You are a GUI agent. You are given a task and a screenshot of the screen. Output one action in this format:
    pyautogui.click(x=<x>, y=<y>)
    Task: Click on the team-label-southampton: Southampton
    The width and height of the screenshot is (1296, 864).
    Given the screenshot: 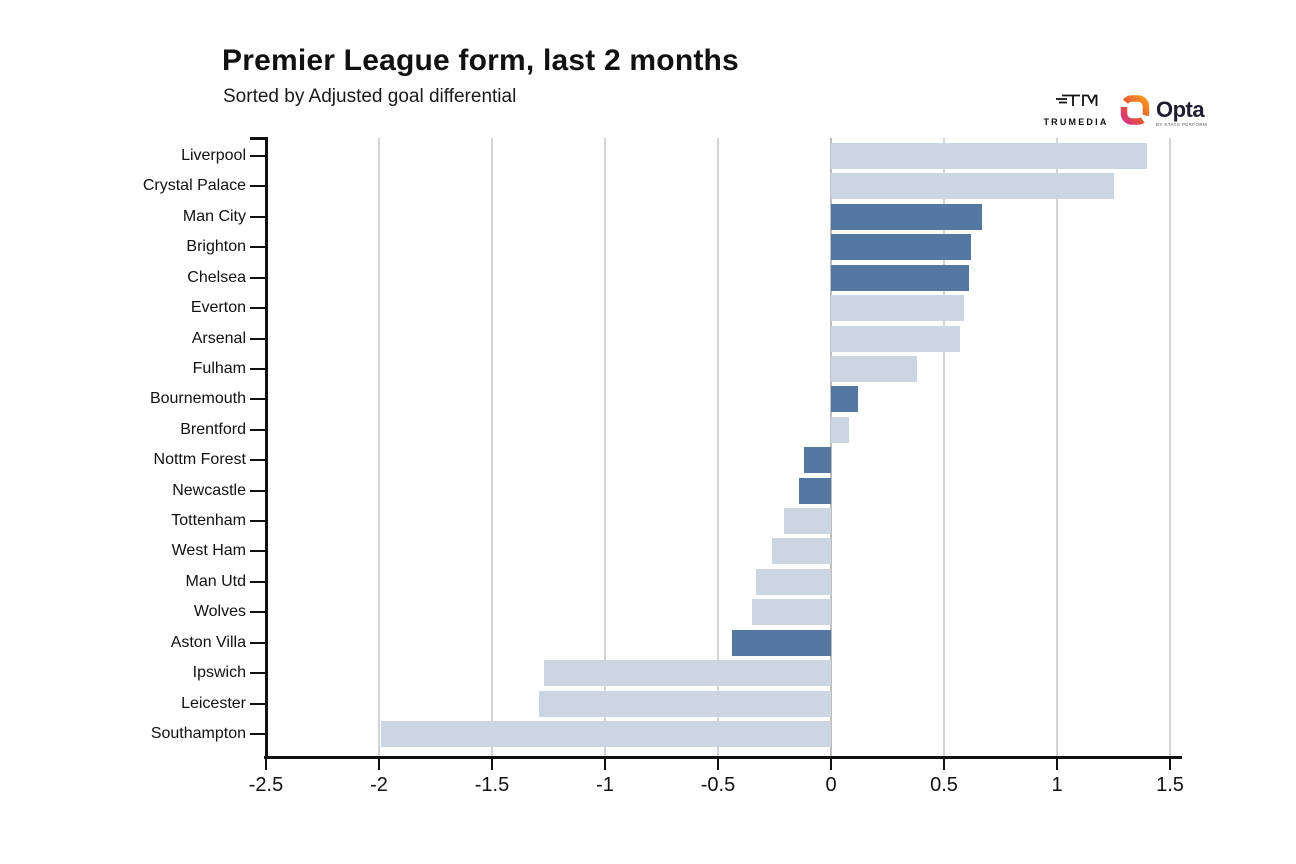 What is the action you would take?
    pyautogui.click(x=198, y=733)
    